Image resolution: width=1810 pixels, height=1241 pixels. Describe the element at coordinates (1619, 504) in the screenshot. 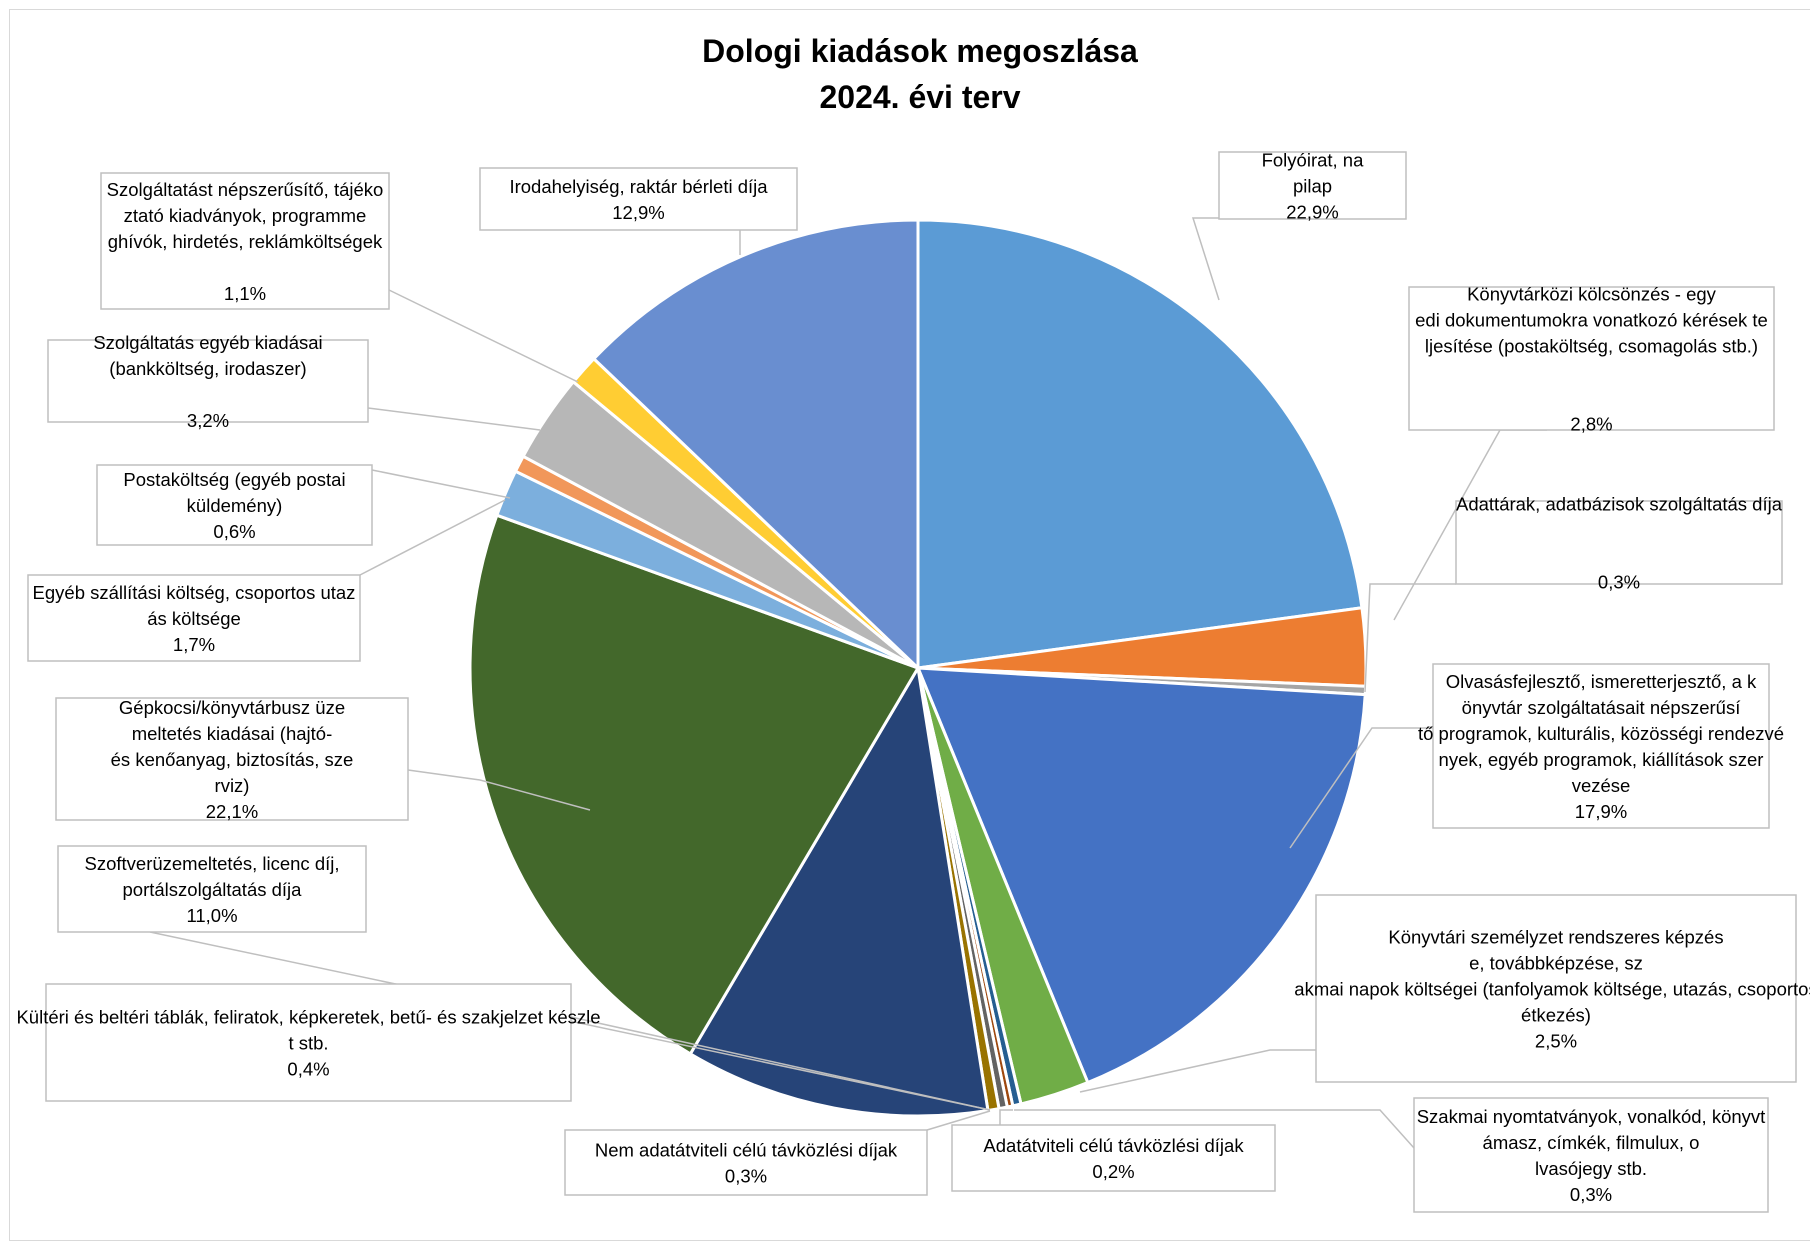

I see `data-label-line: Adattárak, adatbázisok szolgáltatás díja` at that location.